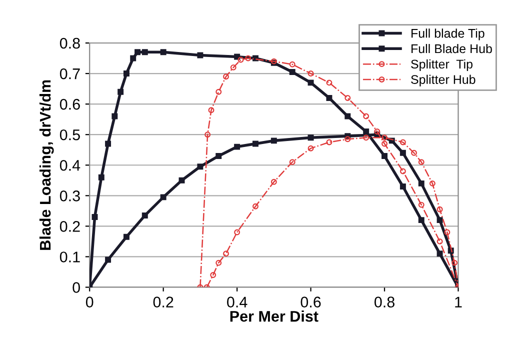  I want to click on y-tick-label: 0.7, so click(70, 74).